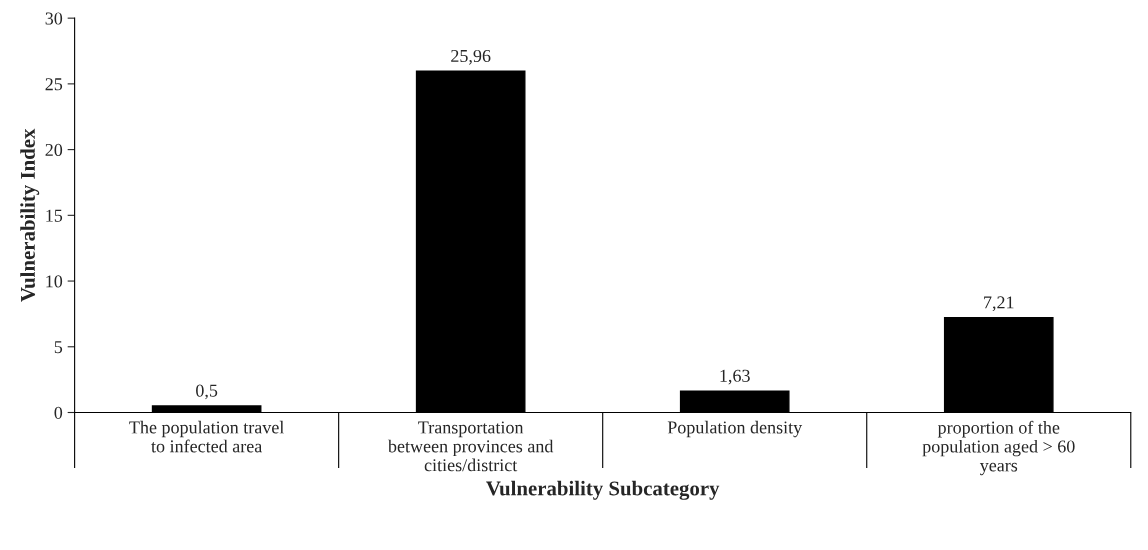 Image resolution: width=1148 pixels, height=550 pixels. I want to click on x-tick-label: The population travel to infected area, so click(206, 436).